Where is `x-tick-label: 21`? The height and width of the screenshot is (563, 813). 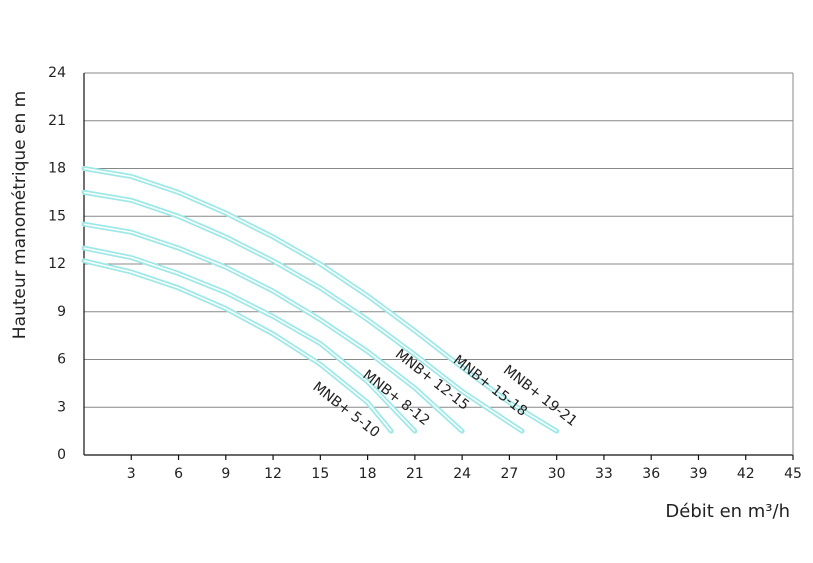
x-tick-label: 21 is located at coordinates (415, 474).